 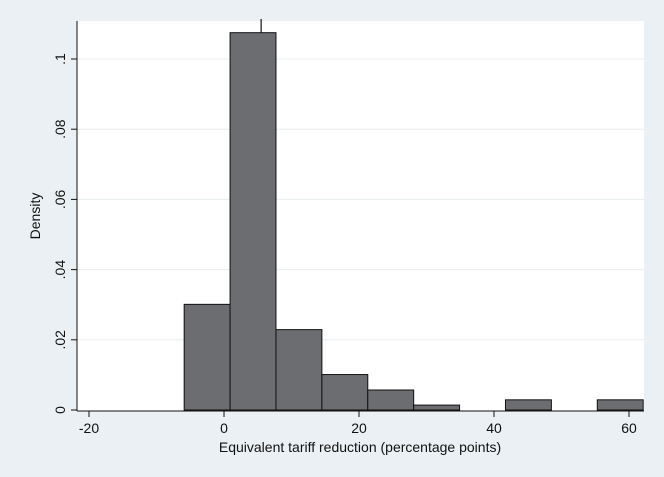 I want to click on y-tick-label: .08, so click(x=60, y=129).